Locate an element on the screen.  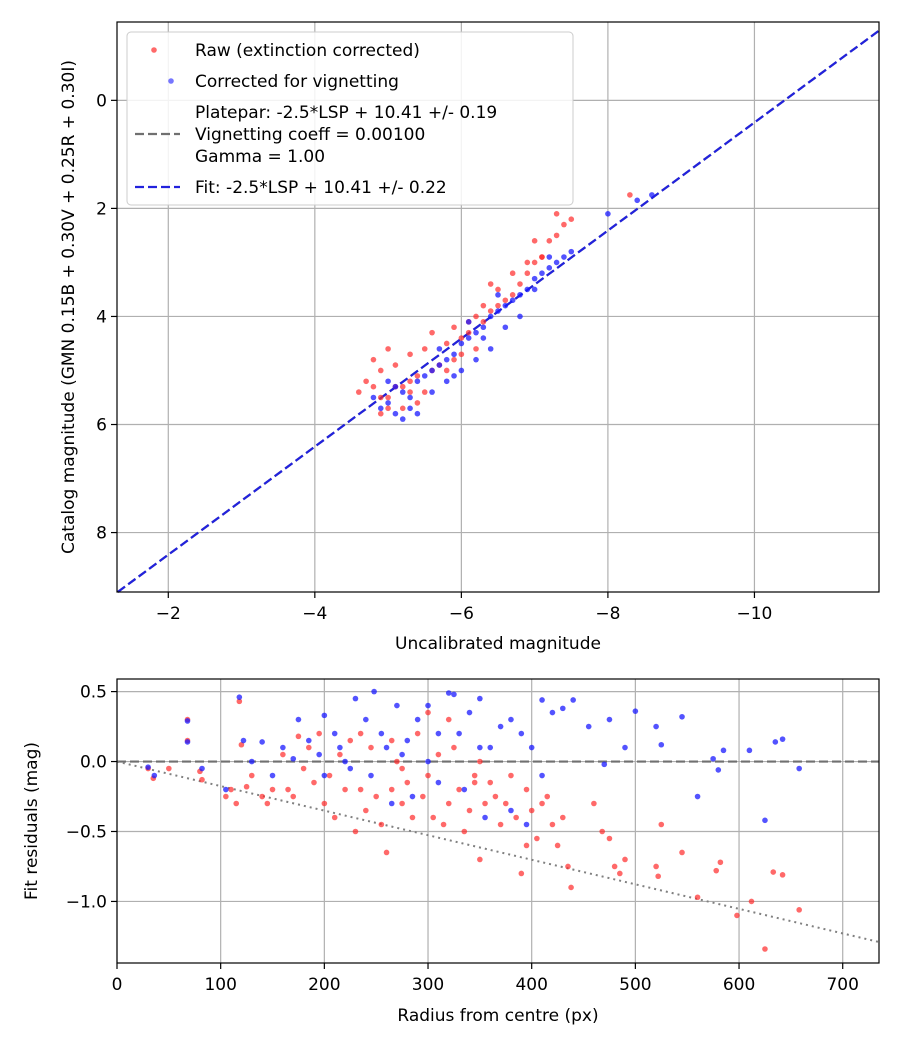
residuals-y-tick-label: 0.0 is located at coordinates (93, 763).